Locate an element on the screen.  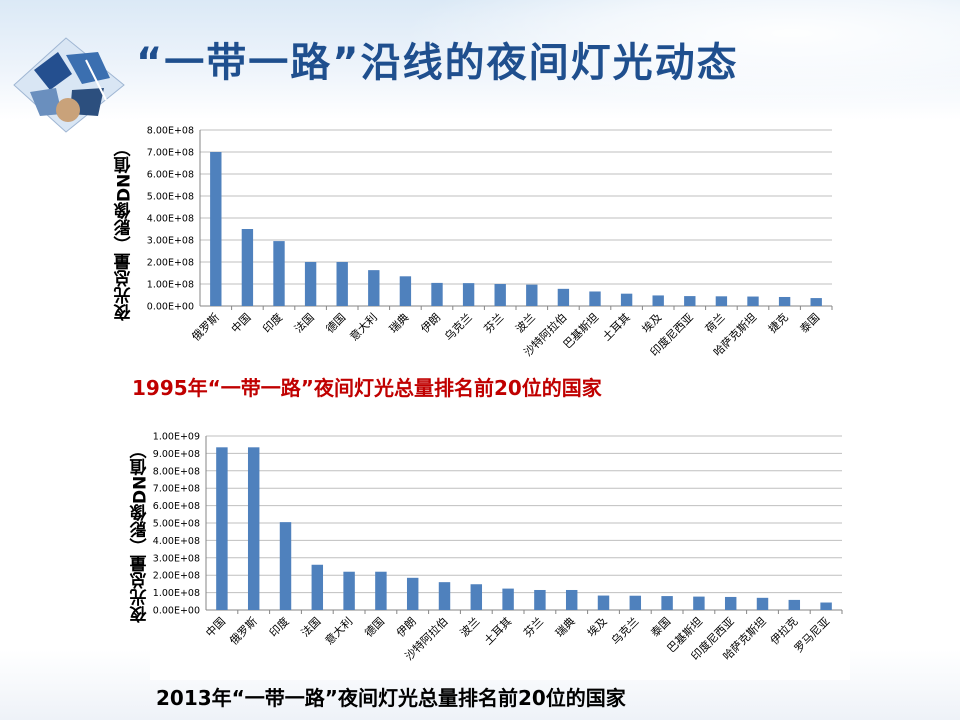
chart2-caption: 2013年“一带一路”夜间灯光总量排名前20位的国家 is located at coordinates (391, 698).